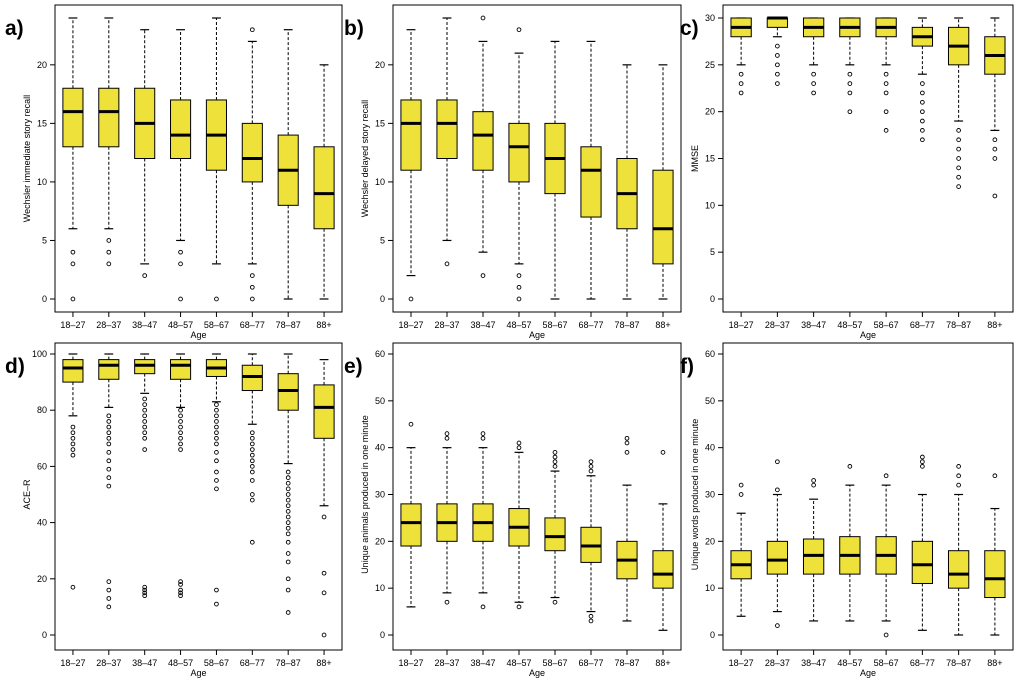  Describe the element at coordinates (353, 366) in the screenshot. I see `panel-label: e)` at that location.